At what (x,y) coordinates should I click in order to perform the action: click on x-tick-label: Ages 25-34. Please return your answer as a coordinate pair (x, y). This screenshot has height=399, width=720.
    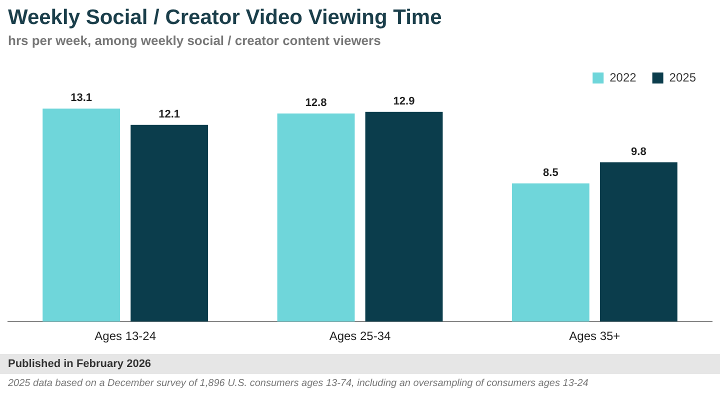
    Looking at the image, I should click on (360, 336).